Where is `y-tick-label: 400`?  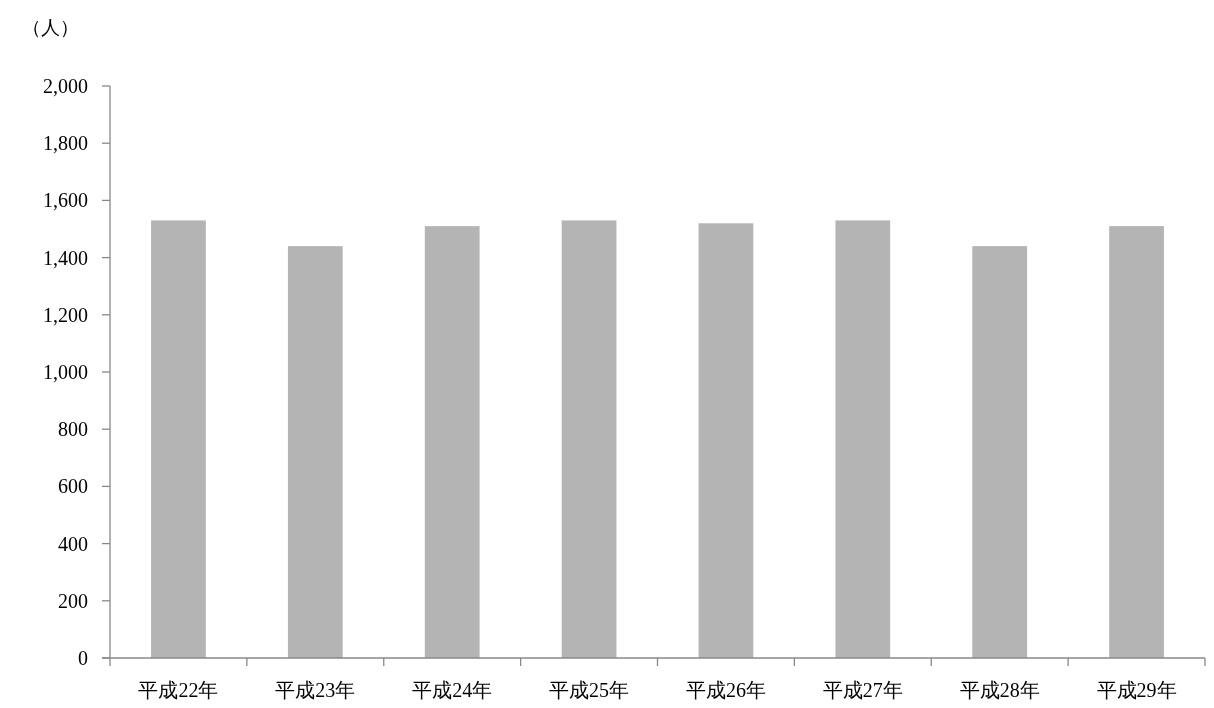 y-tick-label: 400 is located at coordinates (73, 543).